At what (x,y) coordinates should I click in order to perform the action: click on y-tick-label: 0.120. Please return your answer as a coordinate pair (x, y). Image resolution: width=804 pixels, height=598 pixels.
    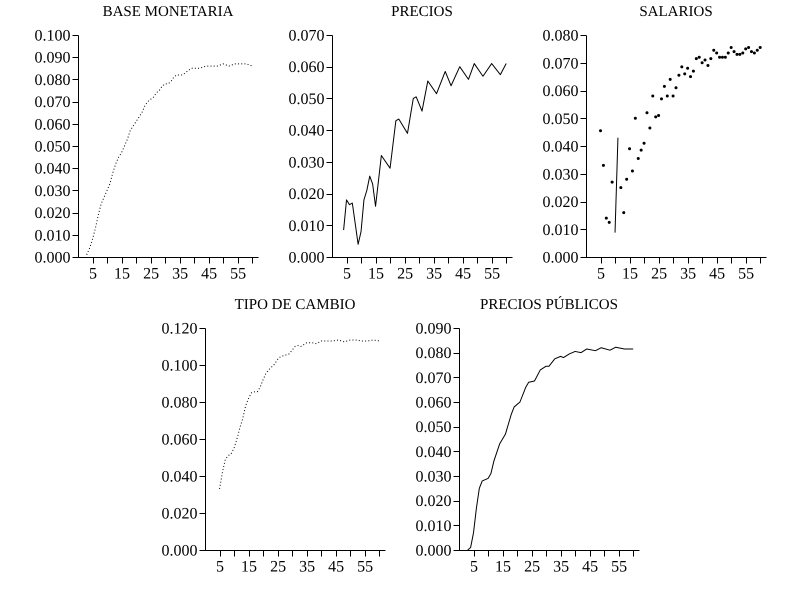
    Looking at the image, I should click on (180, 329).